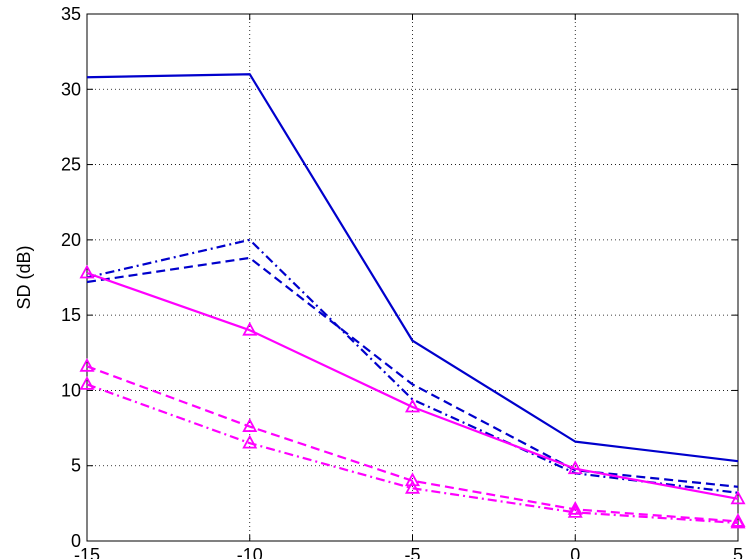 The image size is (746, 559). What do you see at coordinates (71, 165) in the screenshot?
I see `y-tick-label: 25` at bounding box center [71, 165].